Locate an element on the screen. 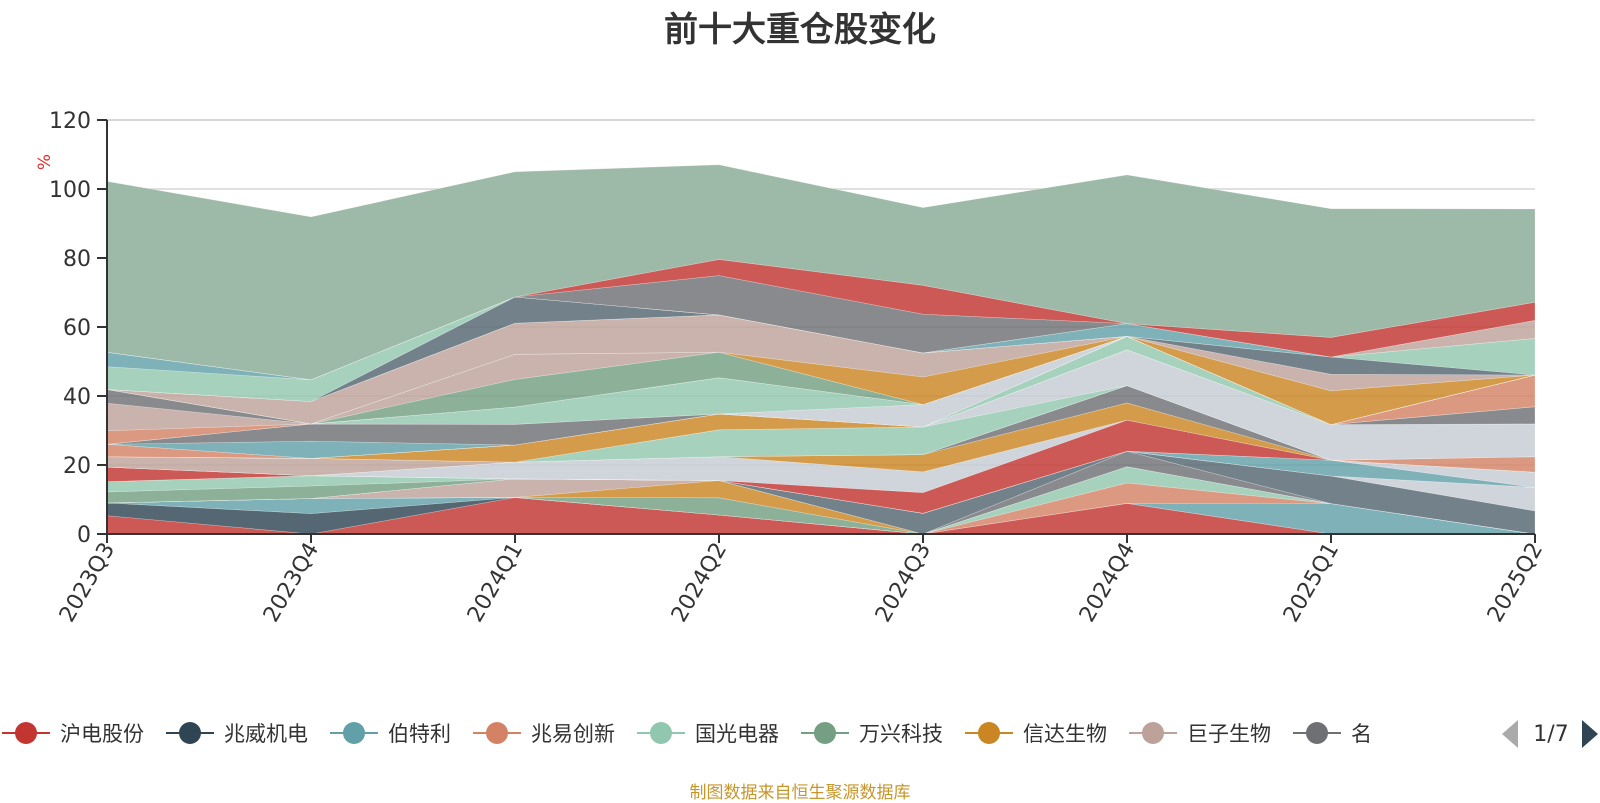 This screenshot has width=1600, height=803. legend-label: 伯特利 is located at coordinates (419, 734).